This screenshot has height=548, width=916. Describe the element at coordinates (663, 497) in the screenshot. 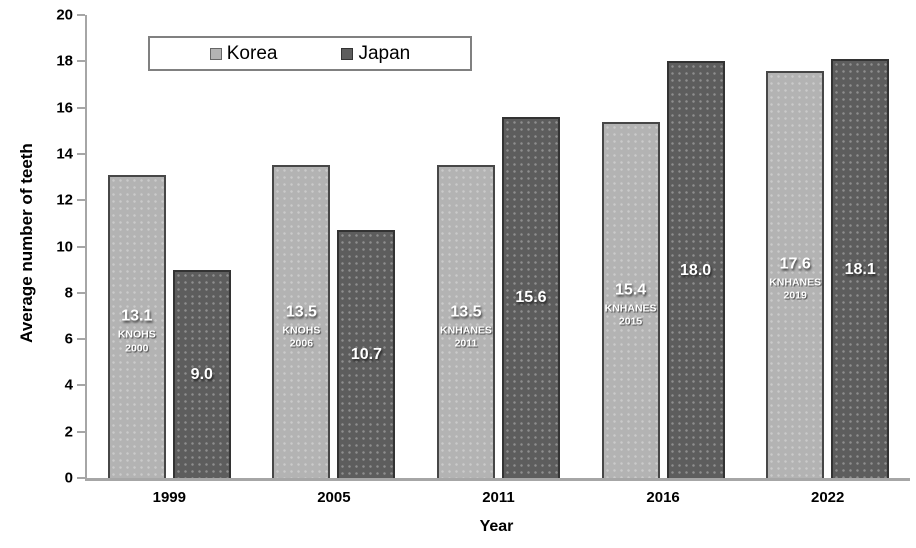

I see `x-tick-label-2016: 2016` at that location.